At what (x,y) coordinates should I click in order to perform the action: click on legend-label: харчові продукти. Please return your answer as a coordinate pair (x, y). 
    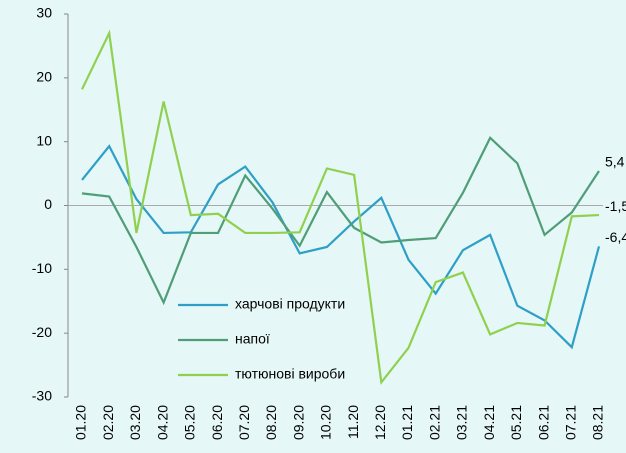
    Looking at the image, I should click on (290, 304).